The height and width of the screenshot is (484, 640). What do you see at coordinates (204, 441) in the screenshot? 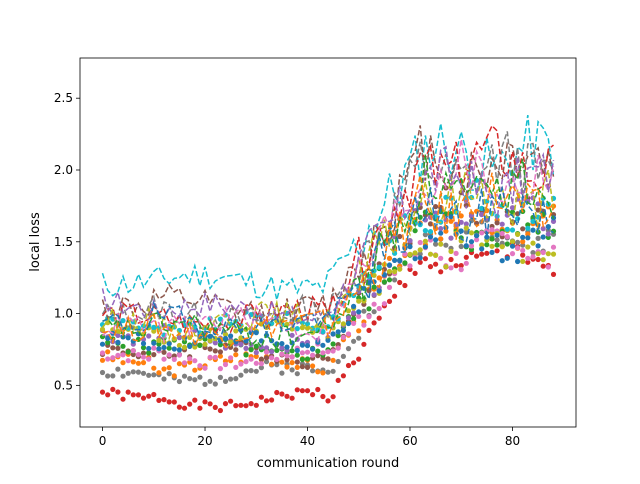
I see `x-tick-label: 20` at bounding box center [204, 441].